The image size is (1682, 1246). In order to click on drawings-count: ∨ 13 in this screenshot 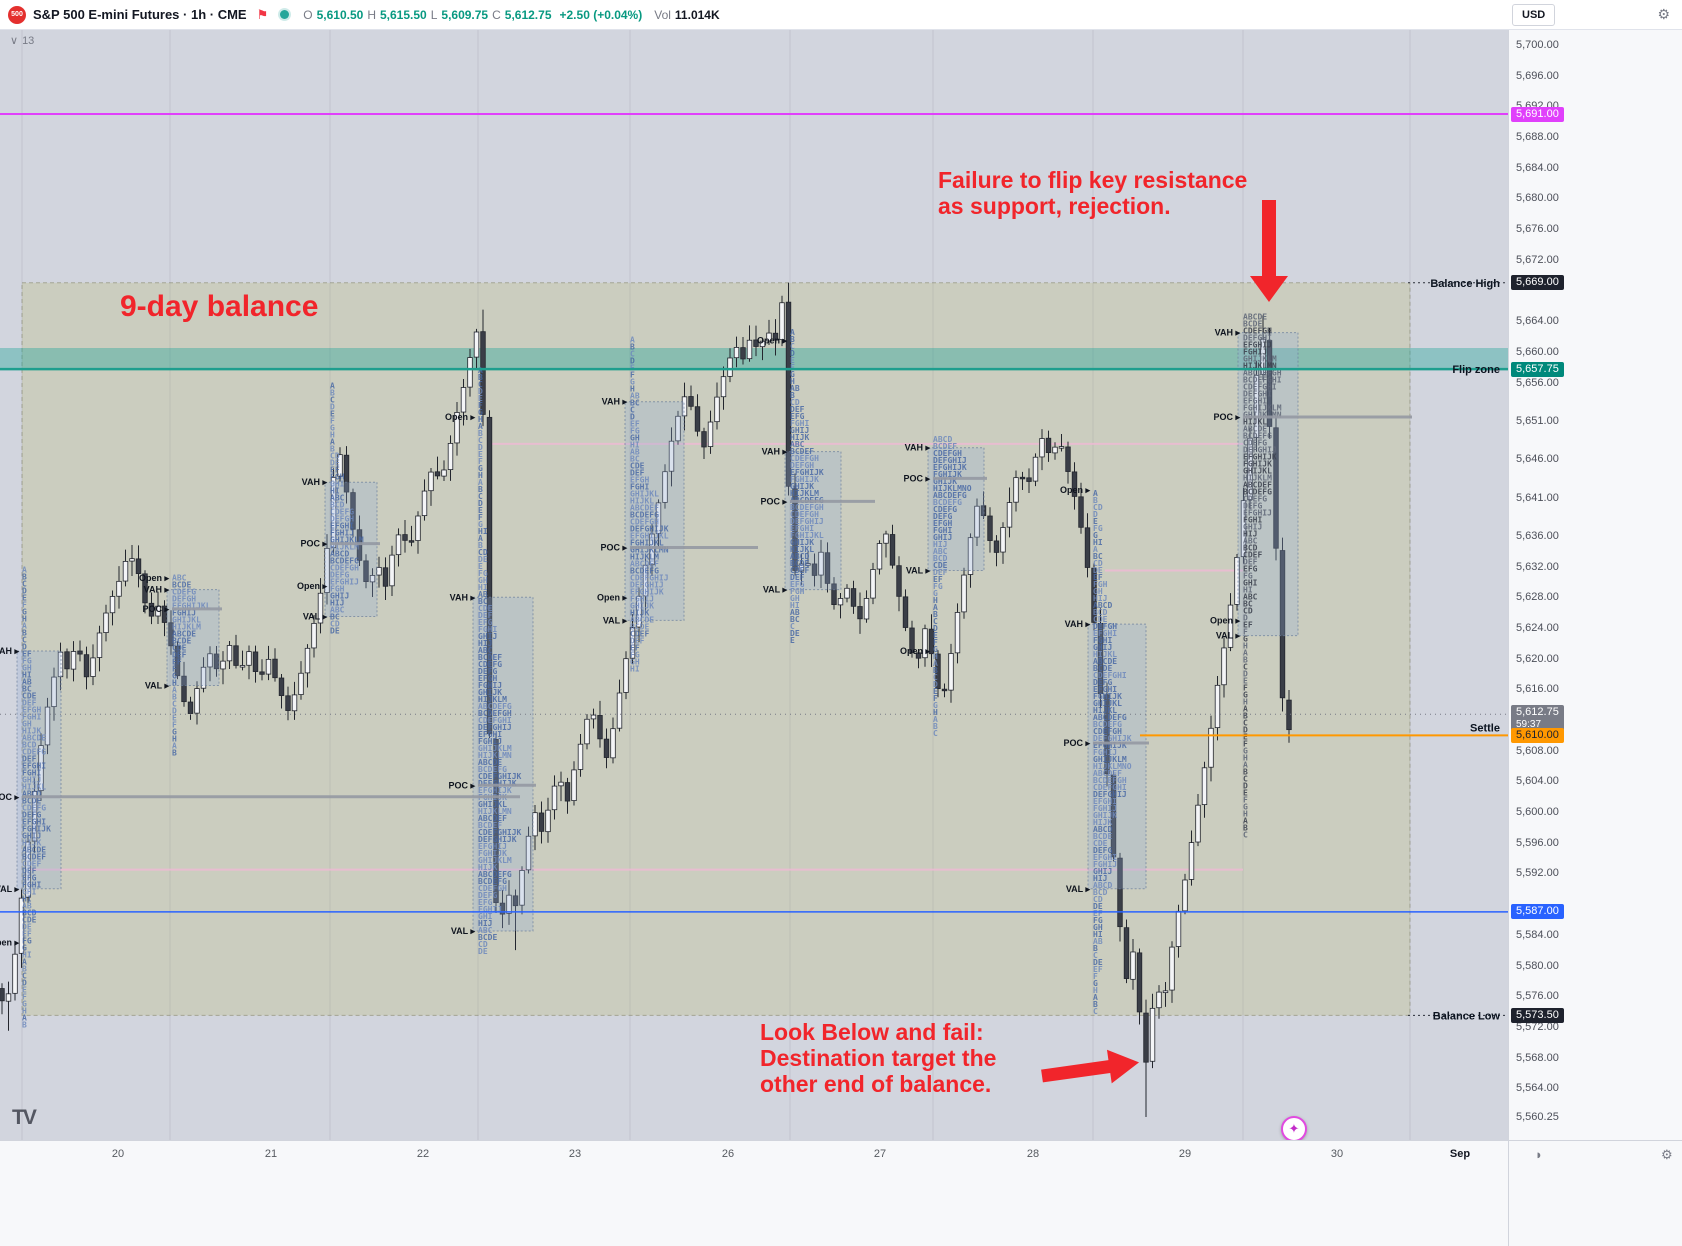, I will do `click(22, 41)`.